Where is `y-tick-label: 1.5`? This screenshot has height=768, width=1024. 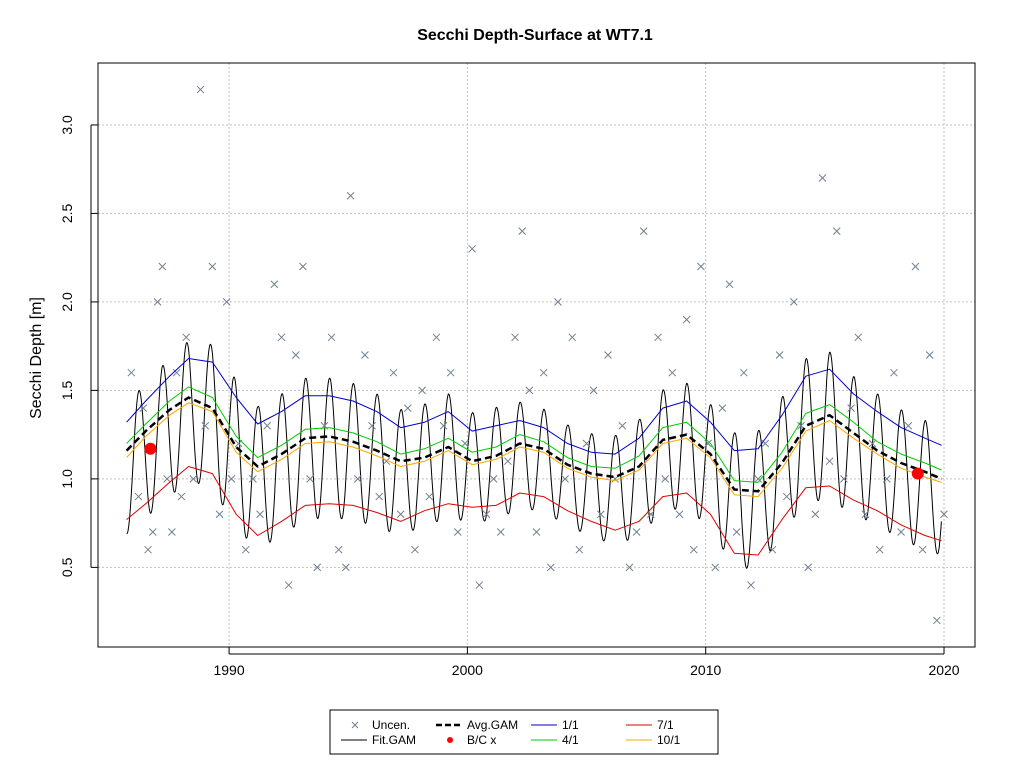
y-tick-label: 1.5 is located at coordinates (67, 390).